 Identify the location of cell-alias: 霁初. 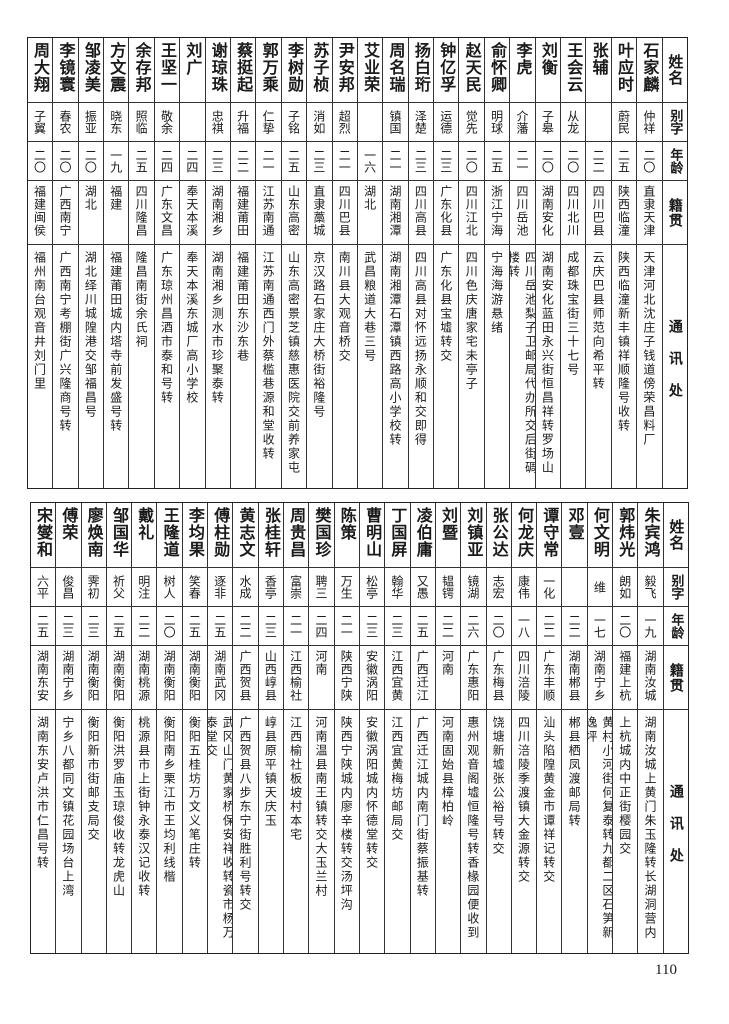
(93, 587).